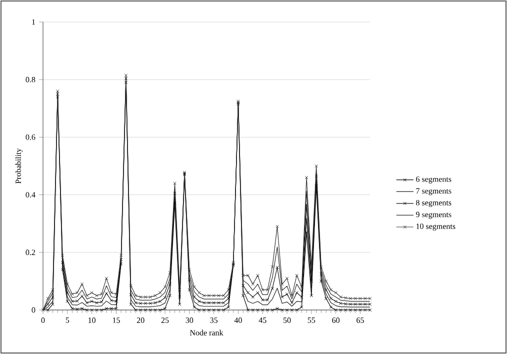  Describe the element at coordinates (19, 166) in the screenshot. I see `y-axis-title: Probability` at that location.